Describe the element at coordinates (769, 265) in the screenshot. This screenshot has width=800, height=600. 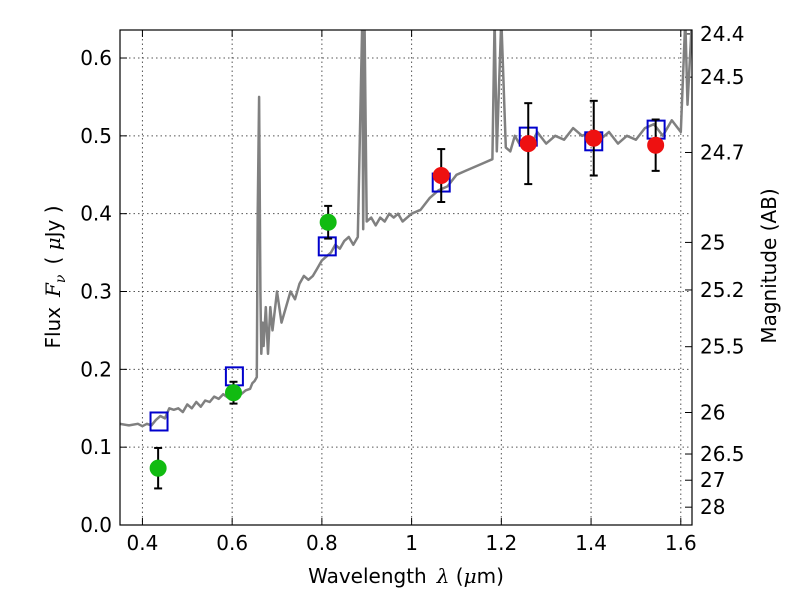
I see `magnitude-axis-label: Magnitude (AB)` at that location.